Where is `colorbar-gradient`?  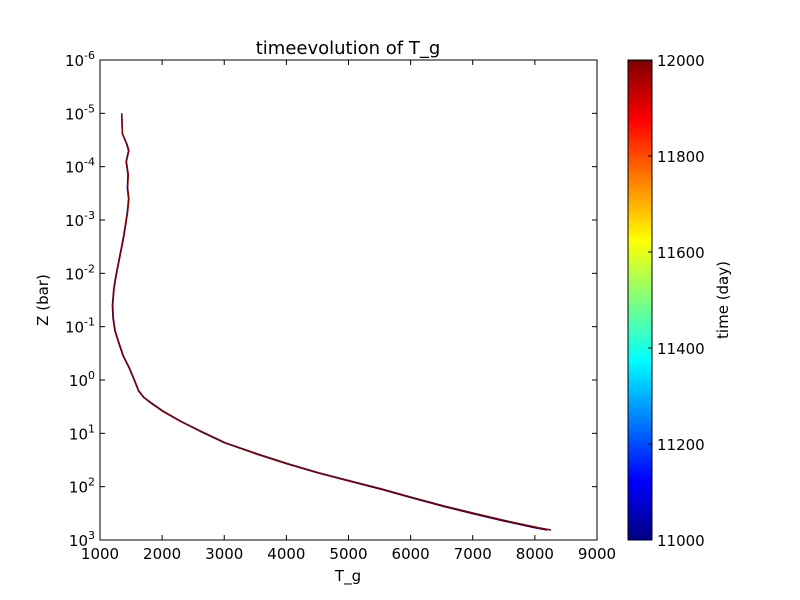
colorbar-gradient is located at coordinates (640, 300).